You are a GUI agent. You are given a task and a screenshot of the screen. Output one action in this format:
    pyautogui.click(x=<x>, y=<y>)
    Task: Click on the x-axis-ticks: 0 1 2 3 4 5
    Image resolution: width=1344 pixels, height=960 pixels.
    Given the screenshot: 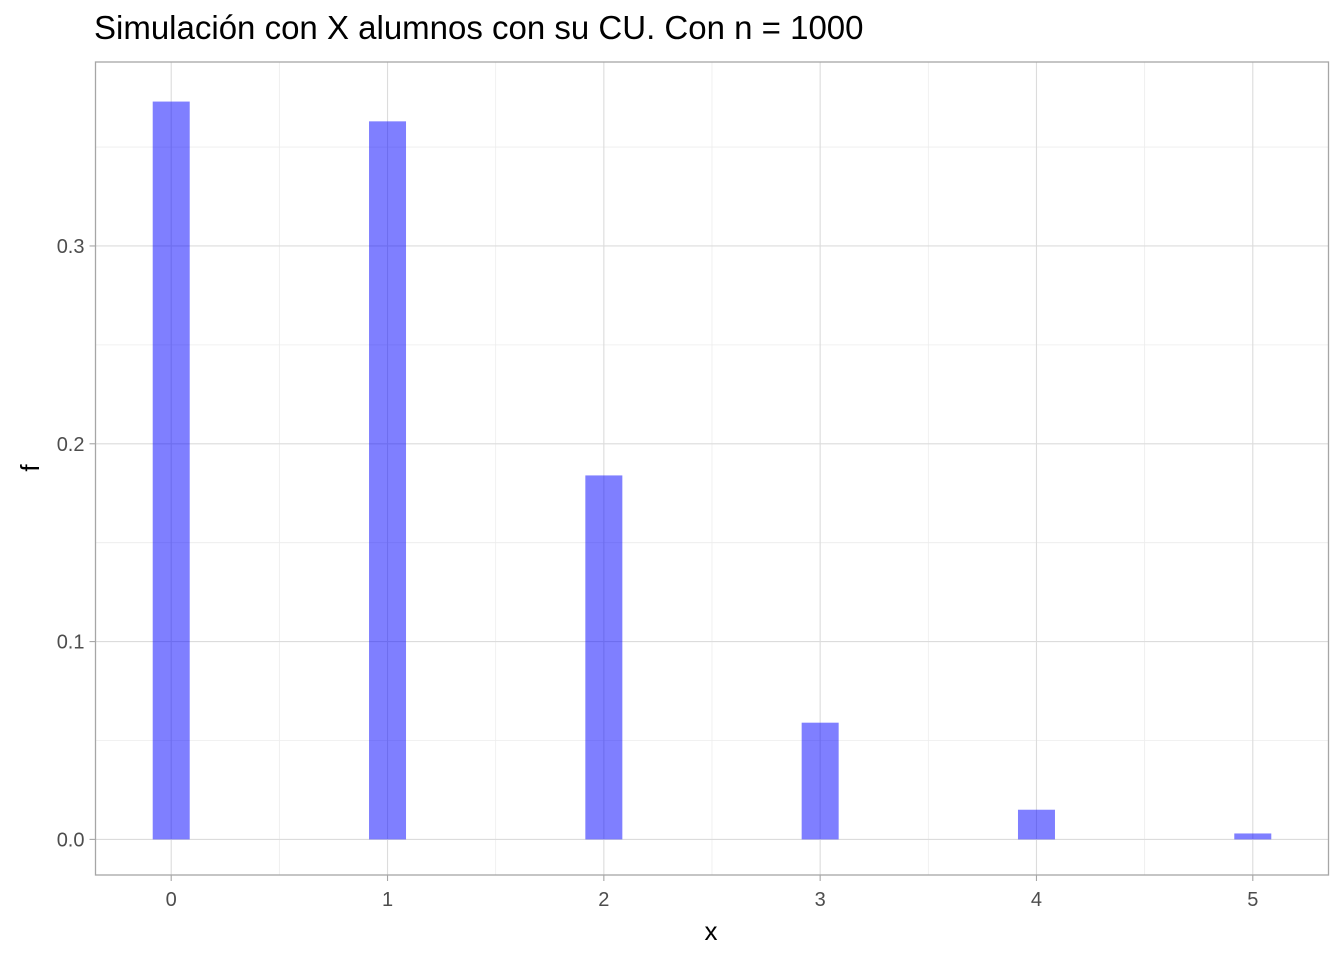 What is the action you would take?
    pyautogui.click(x=712, y=893)
    